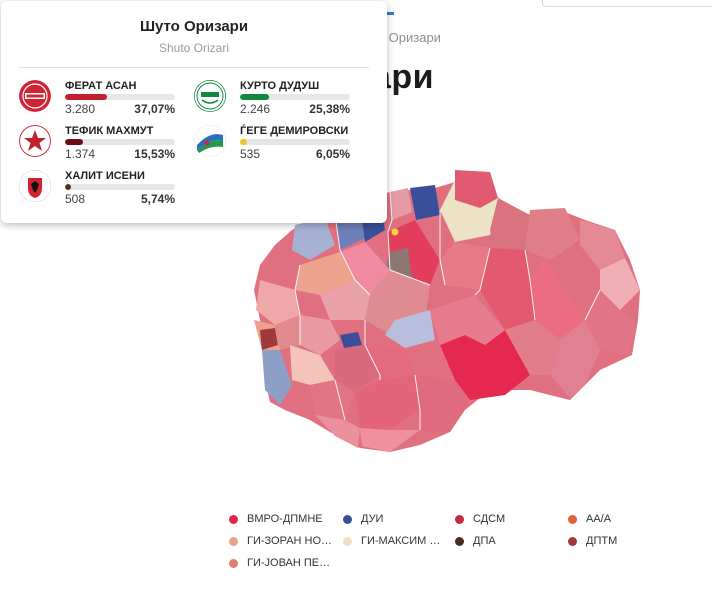  I want to click on sdsm-logo-icon, so click(35, 96).